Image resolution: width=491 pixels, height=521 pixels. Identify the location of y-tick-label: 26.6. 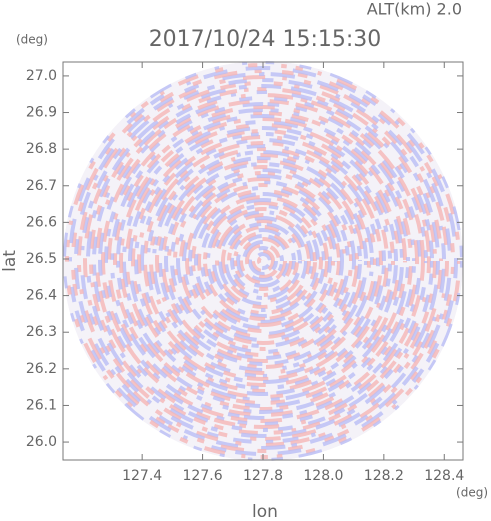
(41, 222).